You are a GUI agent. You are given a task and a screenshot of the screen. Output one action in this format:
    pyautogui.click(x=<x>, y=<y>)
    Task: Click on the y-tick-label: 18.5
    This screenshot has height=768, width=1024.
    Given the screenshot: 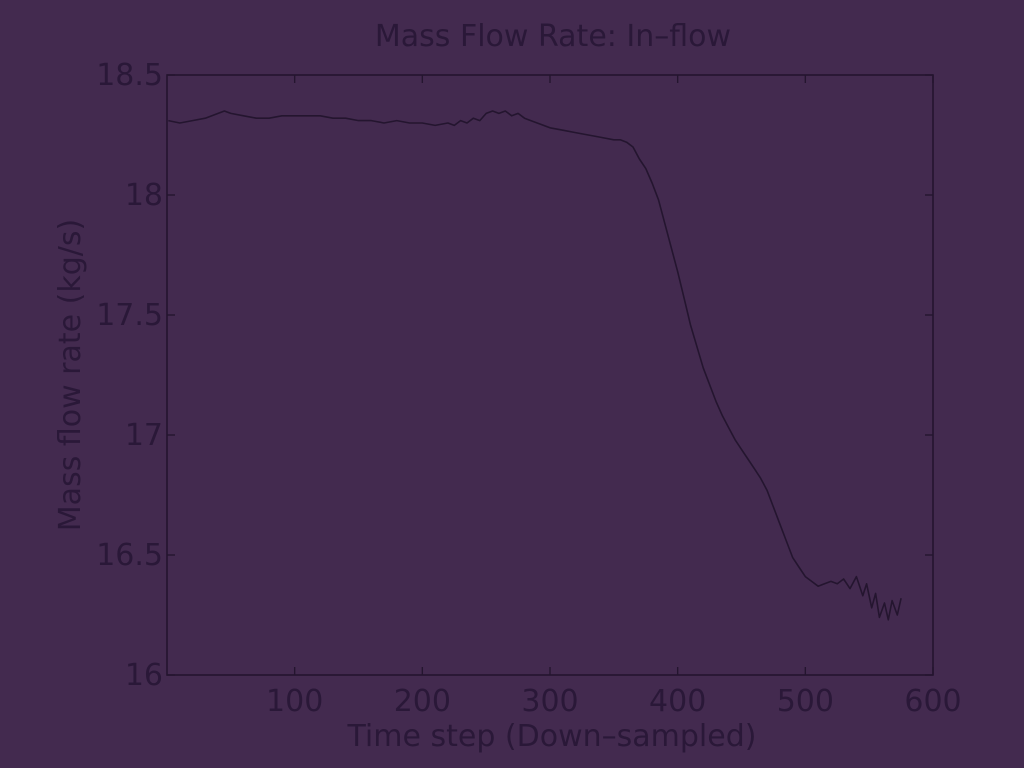 What is the action you would take?
    pyautogui.click(x=129, y=75)
    